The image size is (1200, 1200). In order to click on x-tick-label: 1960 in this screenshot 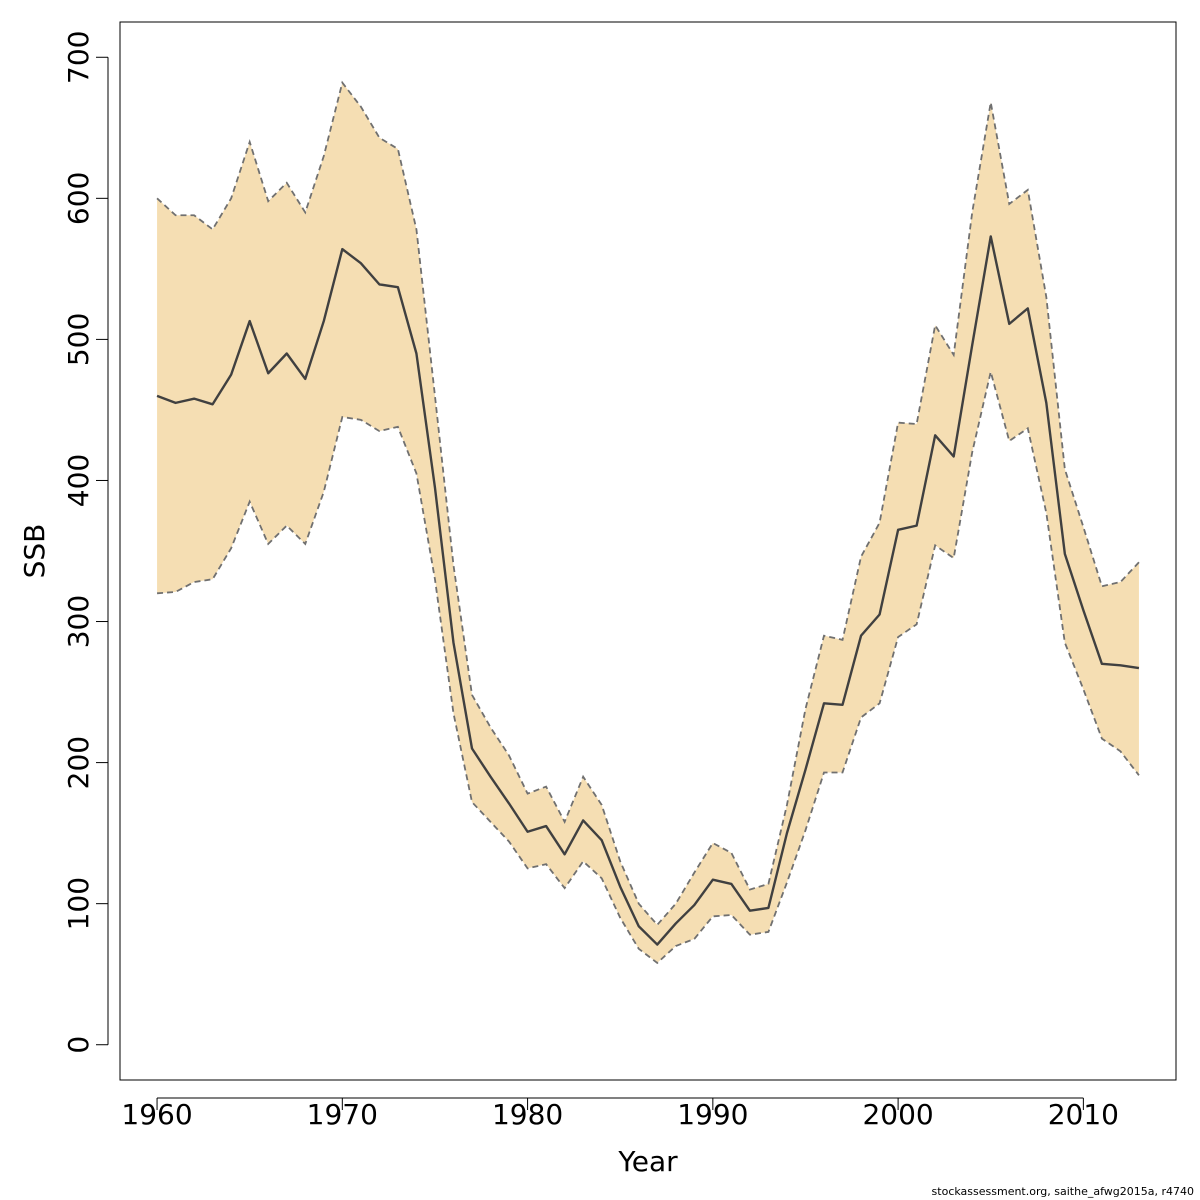, I will do `click(156, 1114)`.